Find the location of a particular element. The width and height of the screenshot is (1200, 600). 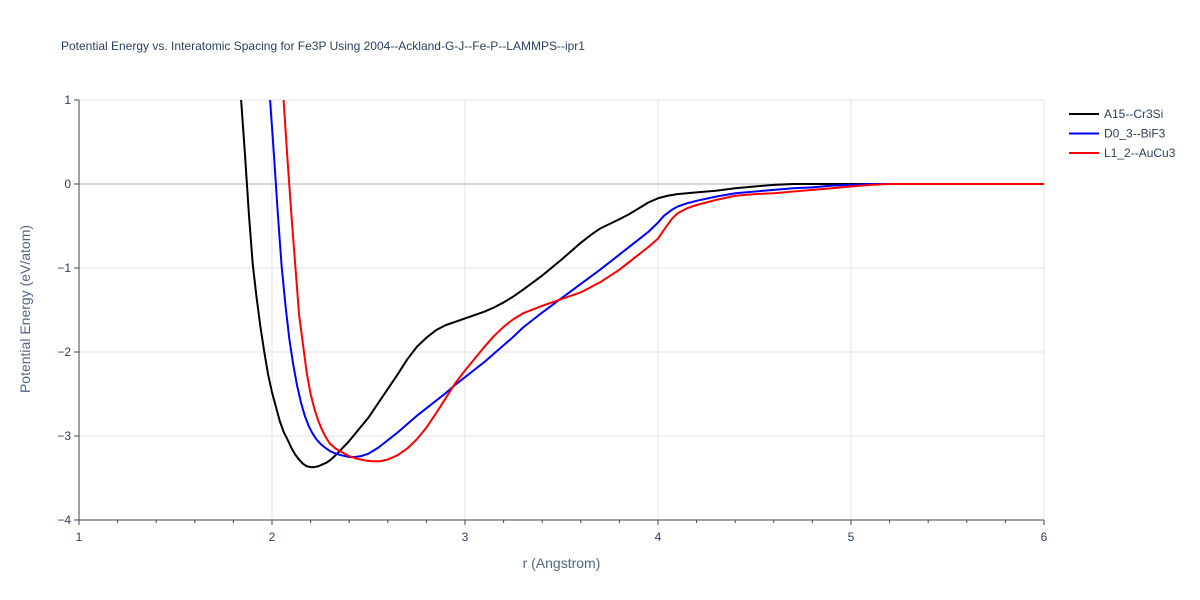

x-tick-label: 2 is located at coordinates (272, 537).